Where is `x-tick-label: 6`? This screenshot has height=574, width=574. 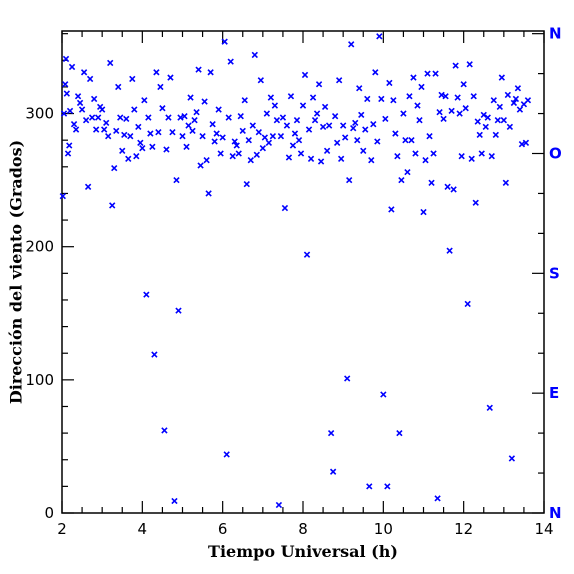 x-tick-label: 6 is located at coordinates (223, 529).